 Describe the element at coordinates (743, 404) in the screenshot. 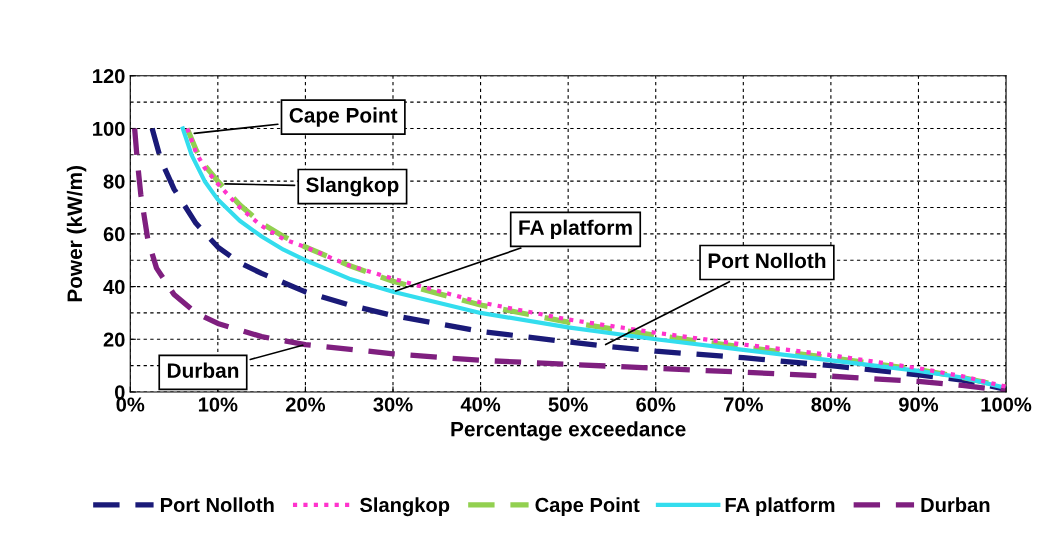

I see `x-tick-label: 70%` at that location.